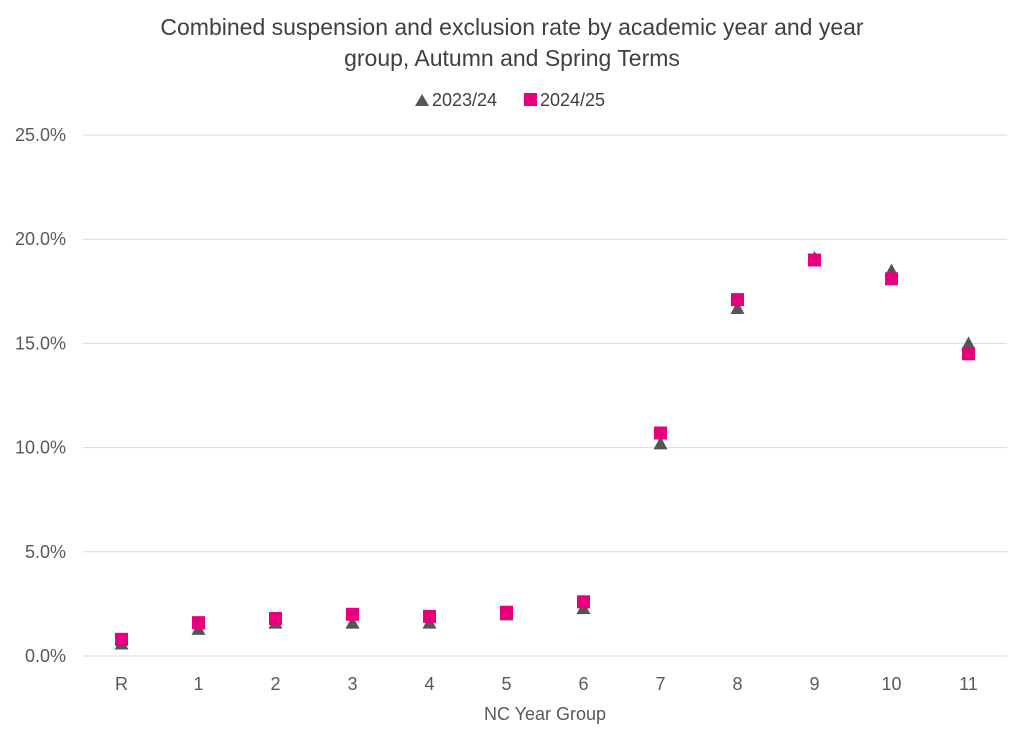 The height and width of the screenshot is (743, 1024). Describe the element at coordinates (572, 100) in the screenshot. I see `legend-label-2024-25: 2024/25` at that location.